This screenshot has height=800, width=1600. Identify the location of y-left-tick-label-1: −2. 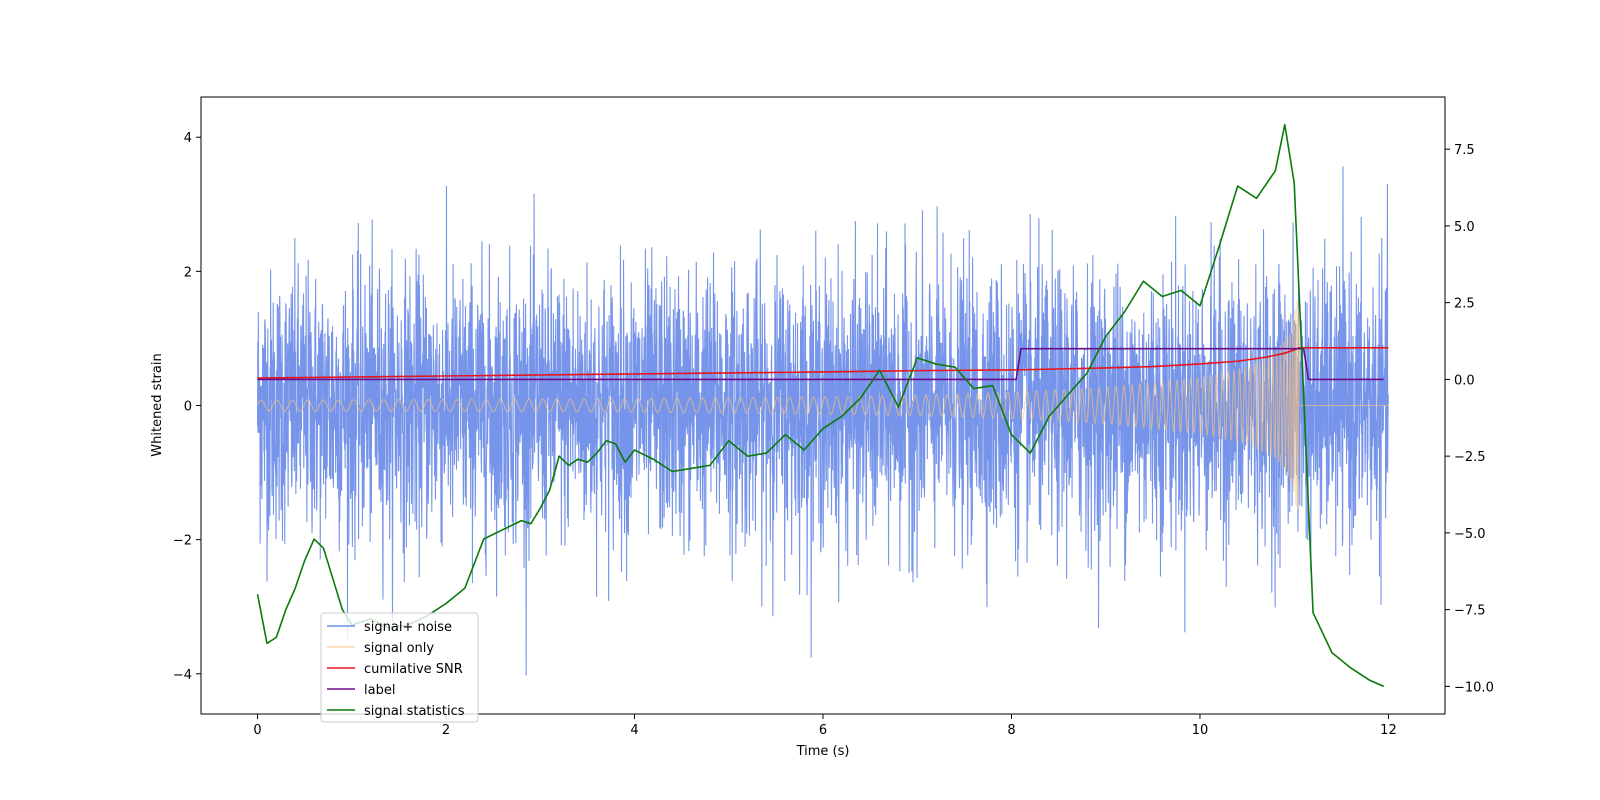
(182, 541).